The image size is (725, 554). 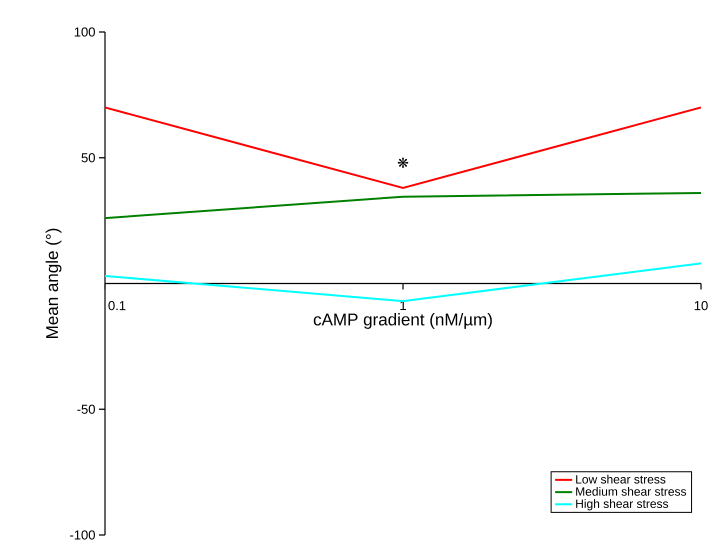 I want to click on y-tick-label: 50, so click(x=88, y=157).